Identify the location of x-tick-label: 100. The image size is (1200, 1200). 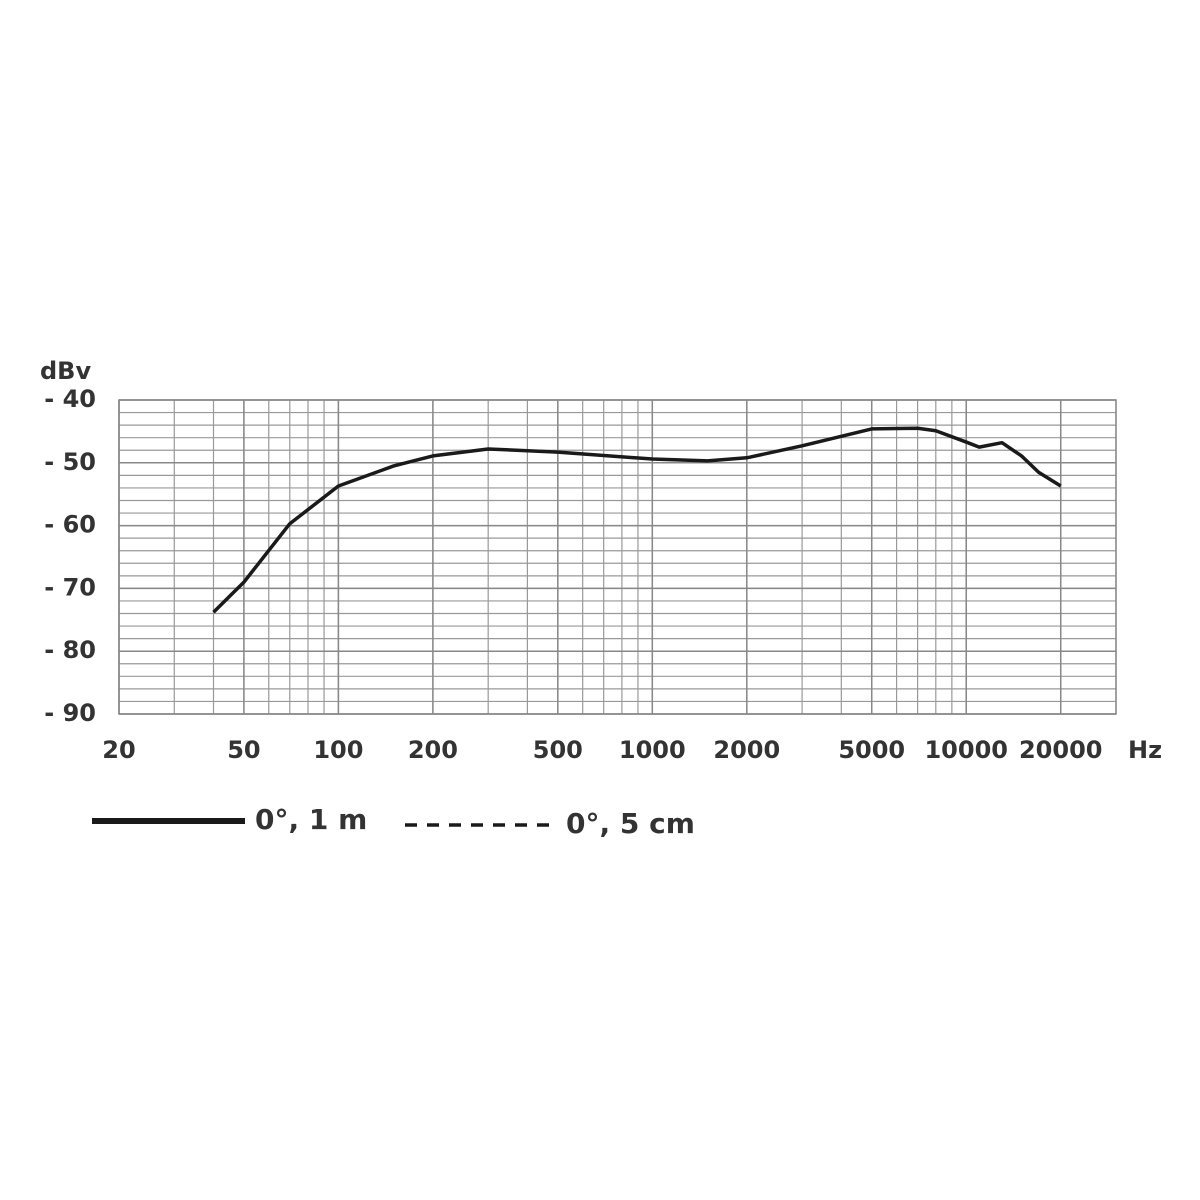
(338, 750).